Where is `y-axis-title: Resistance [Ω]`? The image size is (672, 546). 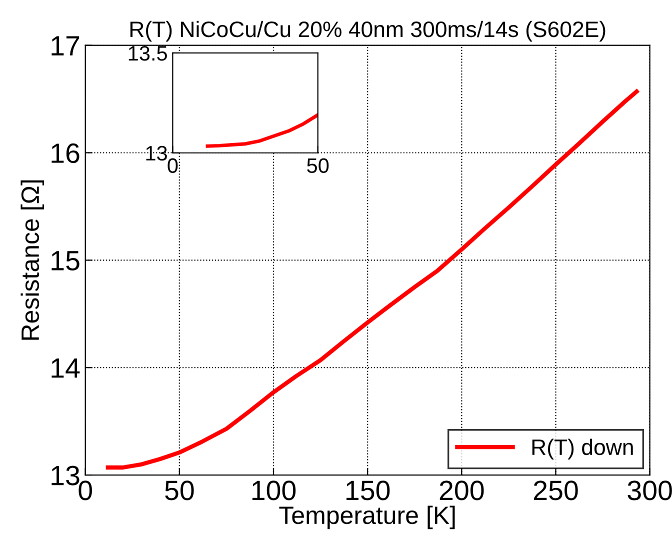
y-axis-title: Resistance [Ω] is located at coordinates (32, 260).